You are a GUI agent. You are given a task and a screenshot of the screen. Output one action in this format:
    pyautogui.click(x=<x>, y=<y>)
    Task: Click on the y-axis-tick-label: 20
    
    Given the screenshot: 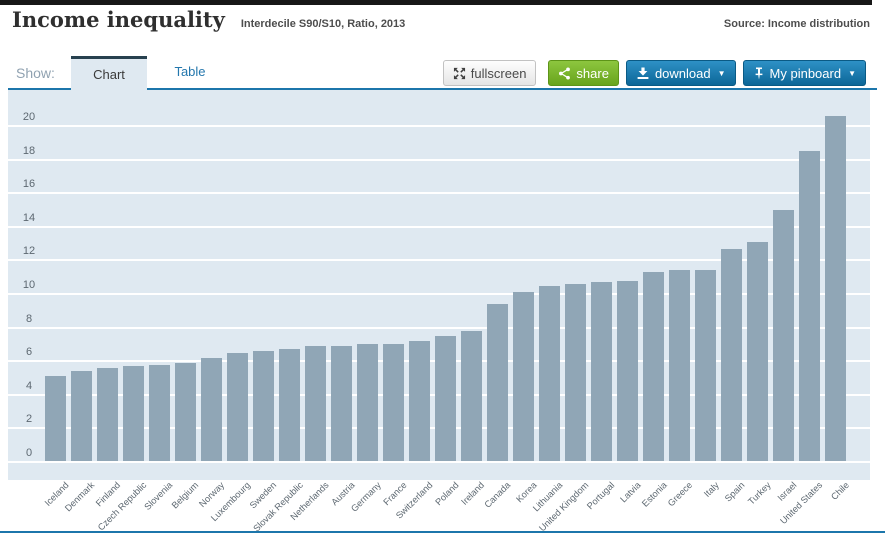 What is the action you would take?
    pyautogui.click(x=29, y=117)
    